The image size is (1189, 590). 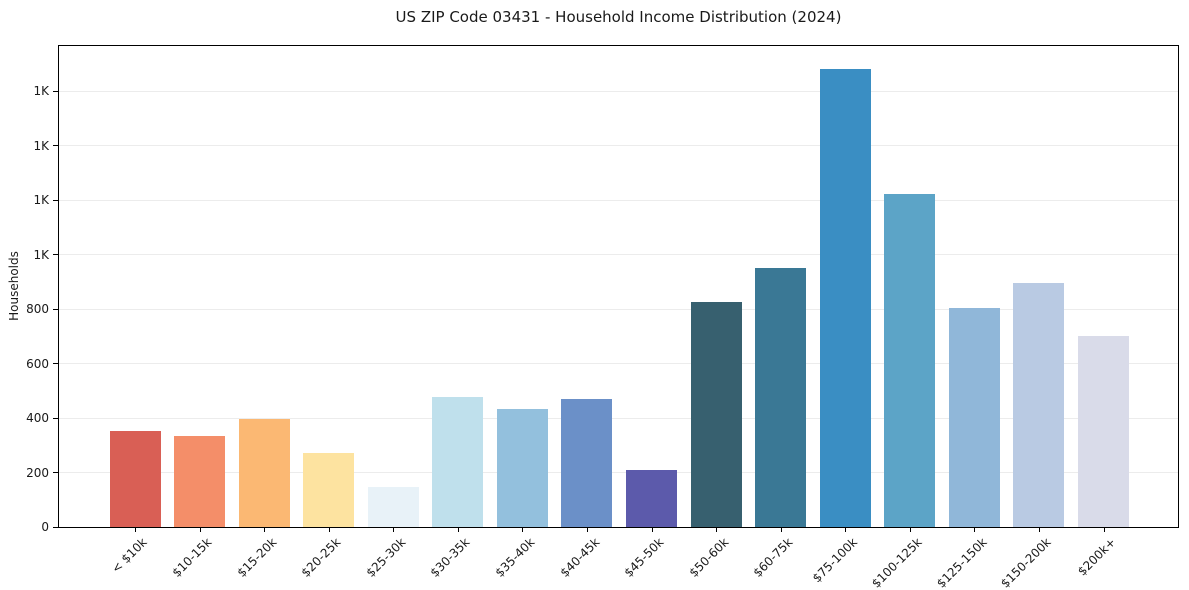 I want to click on x-tick-label-text: < $10k, so click(x=129, y=555).